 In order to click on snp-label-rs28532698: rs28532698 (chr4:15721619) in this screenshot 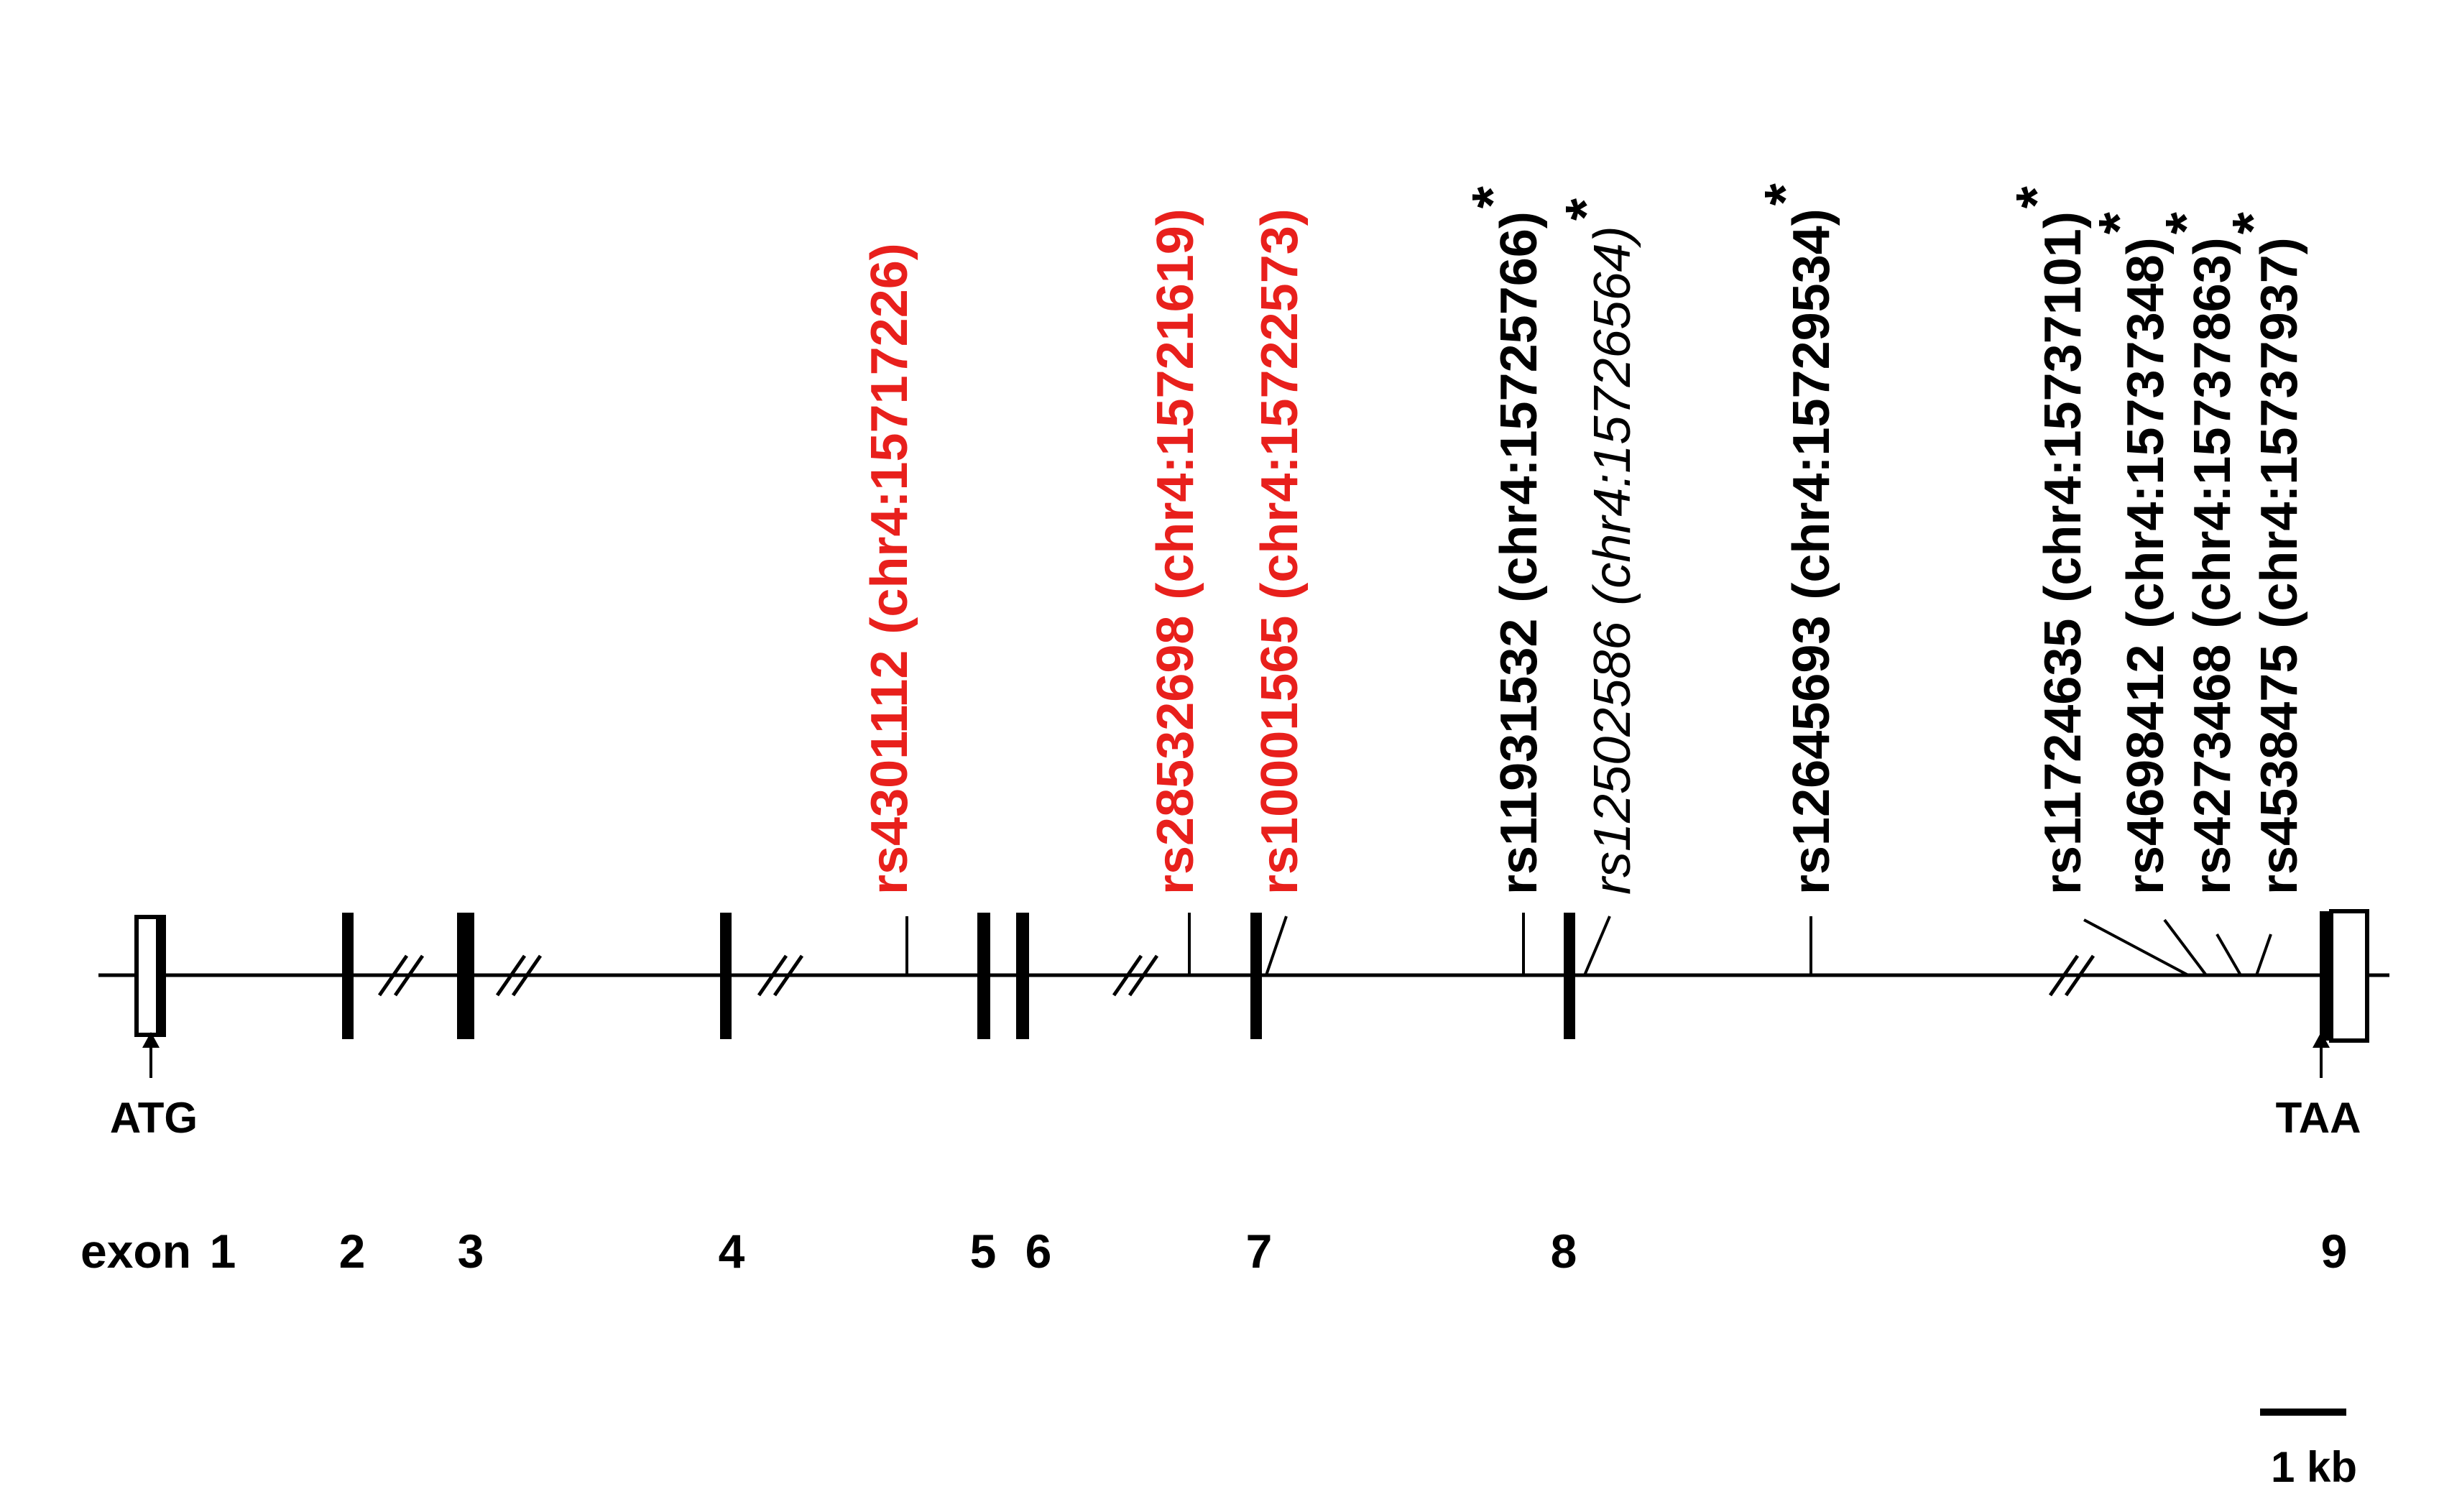, I will do `click(1175, 552)`.